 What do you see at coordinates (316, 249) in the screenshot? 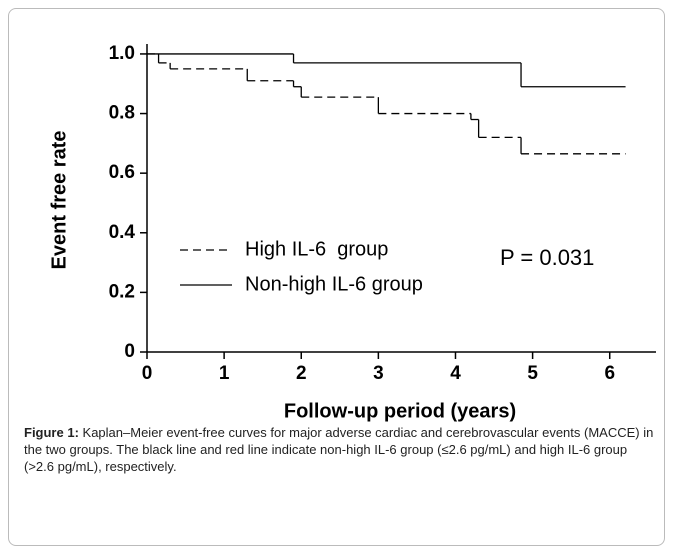
I see `legend-label: High IL-6 group` at bounding box center [316, 249].